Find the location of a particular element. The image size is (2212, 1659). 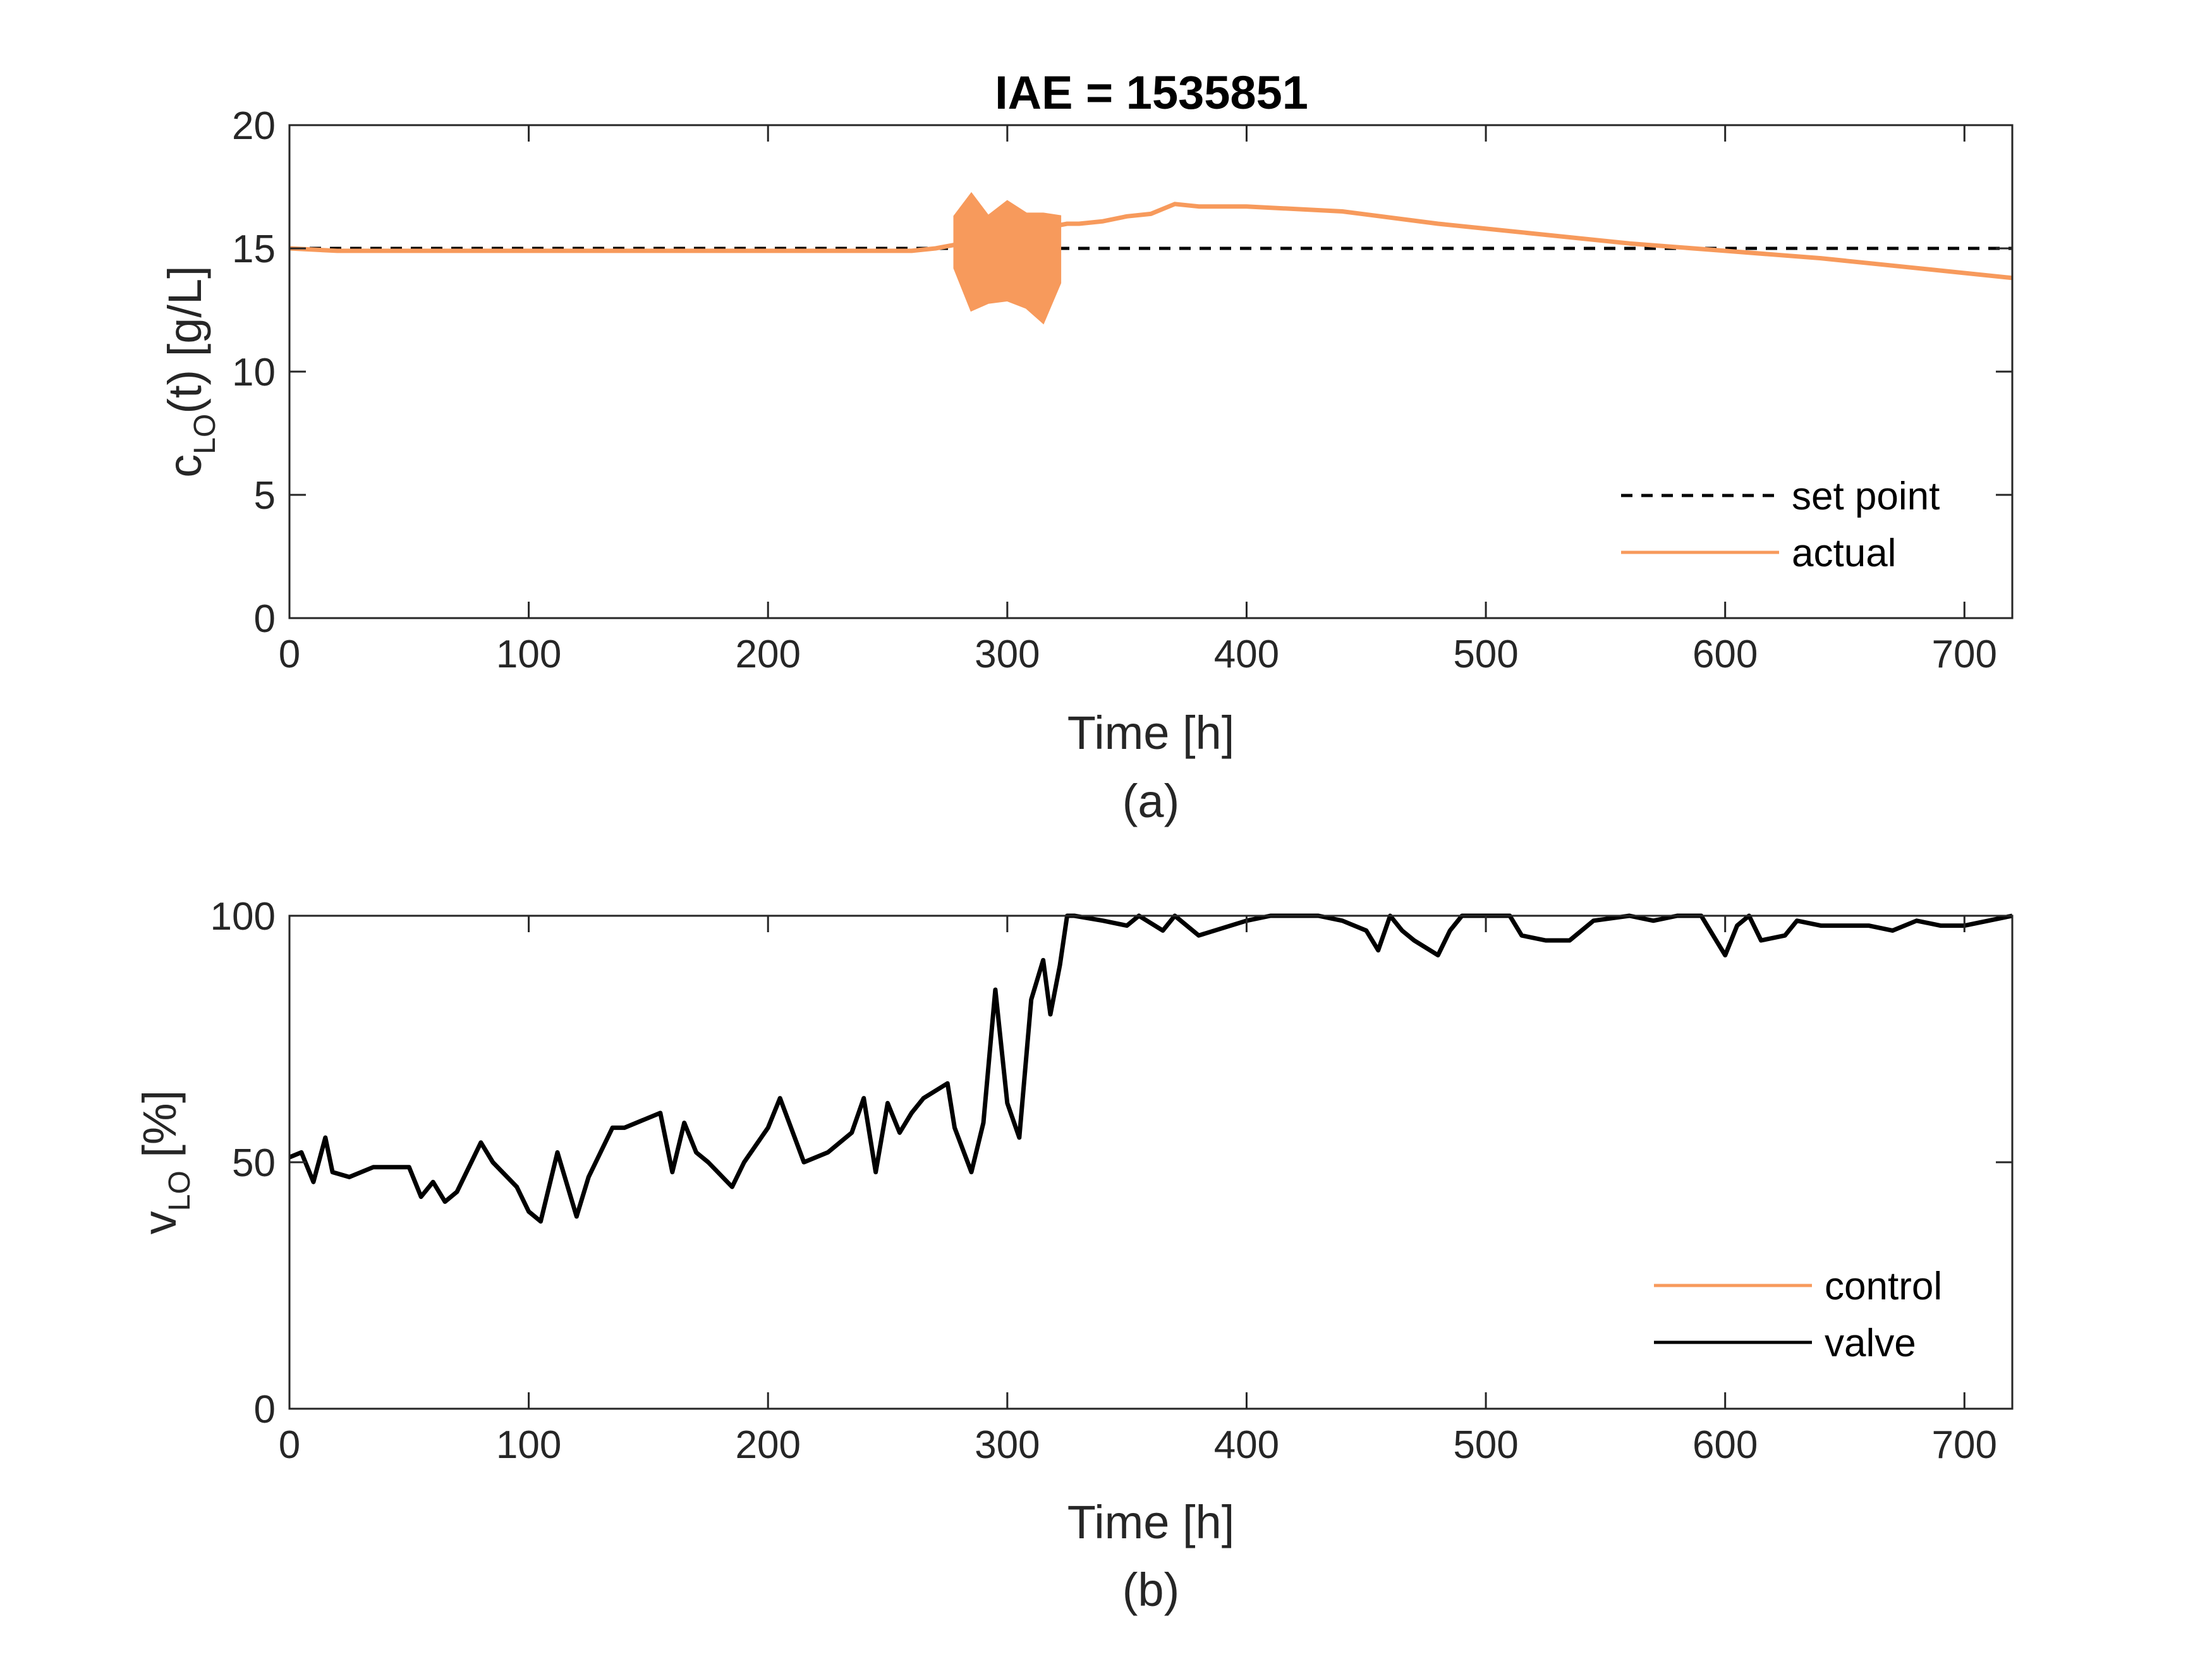

panel-a-y-axis-label-sub: LO is located at coordinates (205, 434).